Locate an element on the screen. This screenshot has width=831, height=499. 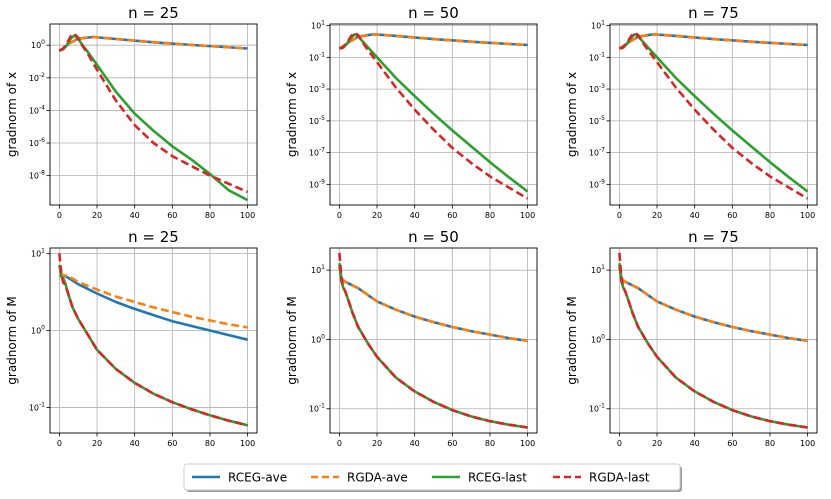
y-tick-label: 10⁻⁷ is located at coordinates (597, 152).